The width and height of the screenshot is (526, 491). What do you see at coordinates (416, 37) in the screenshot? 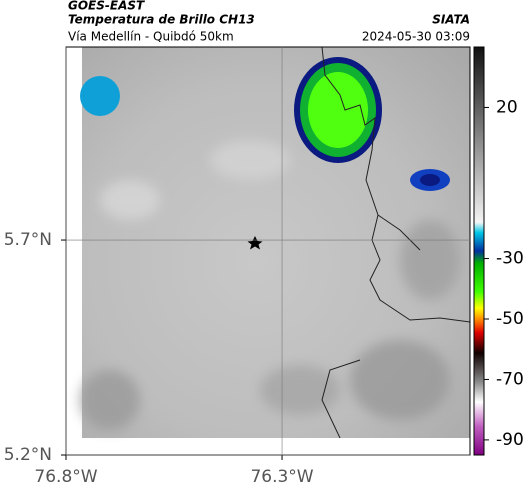
I see `timestamp: 2024-05-30 03:09` at bounding box center [416, 37].